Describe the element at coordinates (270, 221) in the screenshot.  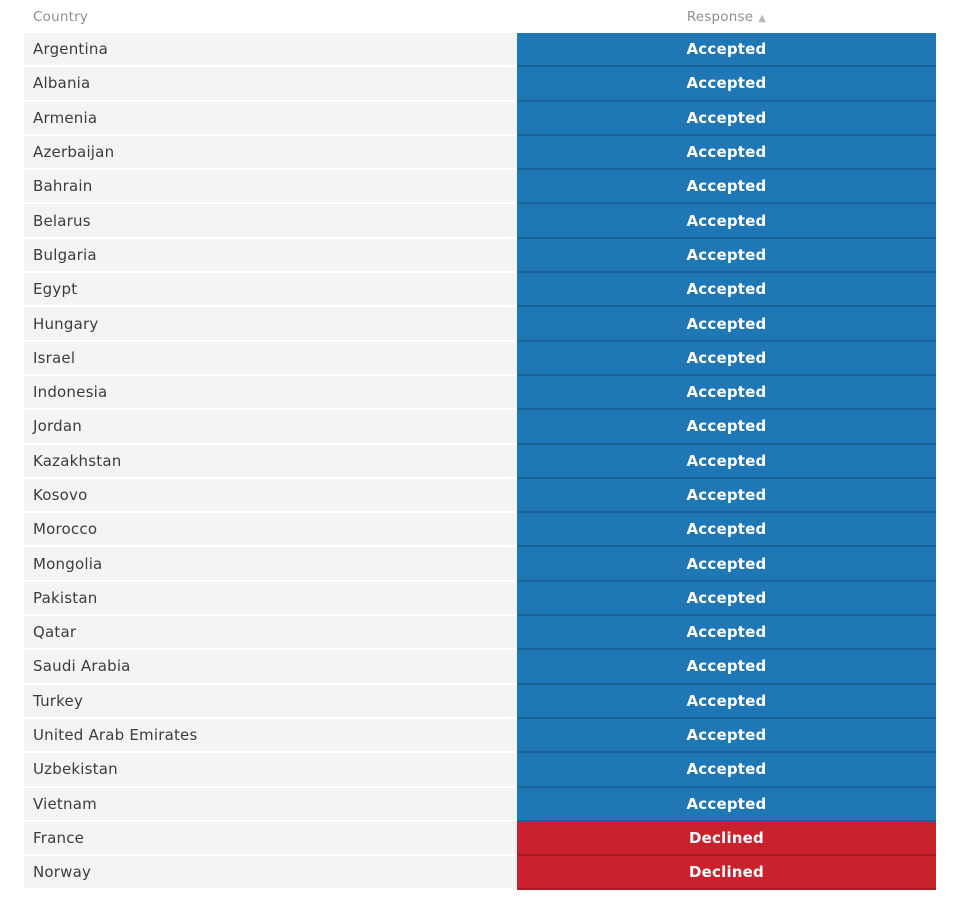
I see `country-cell: Belarus` at that location.